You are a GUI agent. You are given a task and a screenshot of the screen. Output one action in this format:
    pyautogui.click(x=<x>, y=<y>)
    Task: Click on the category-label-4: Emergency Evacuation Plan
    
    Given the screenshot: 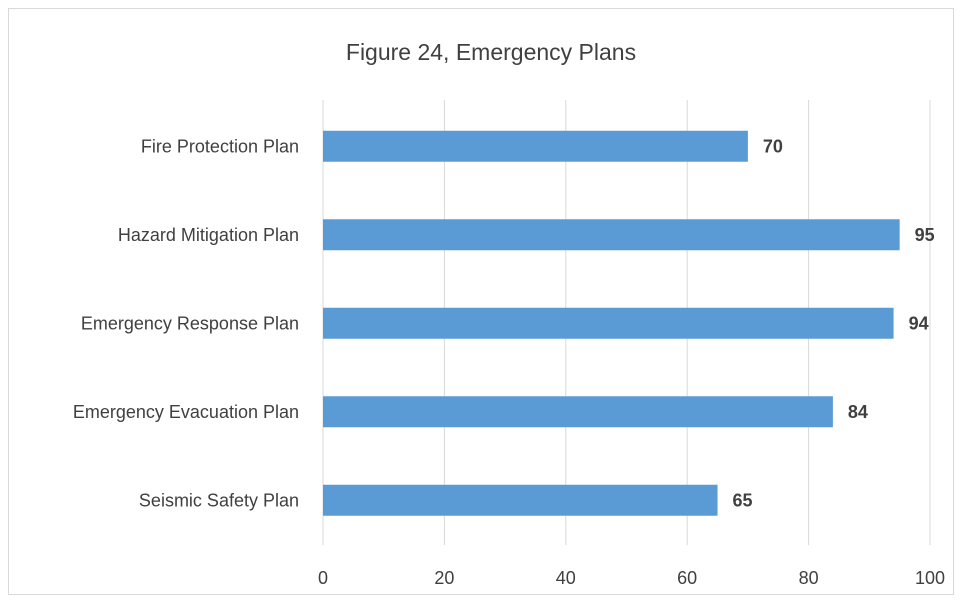 What is the action you would take?
    pyautogui.click(x=186, y=412)
    